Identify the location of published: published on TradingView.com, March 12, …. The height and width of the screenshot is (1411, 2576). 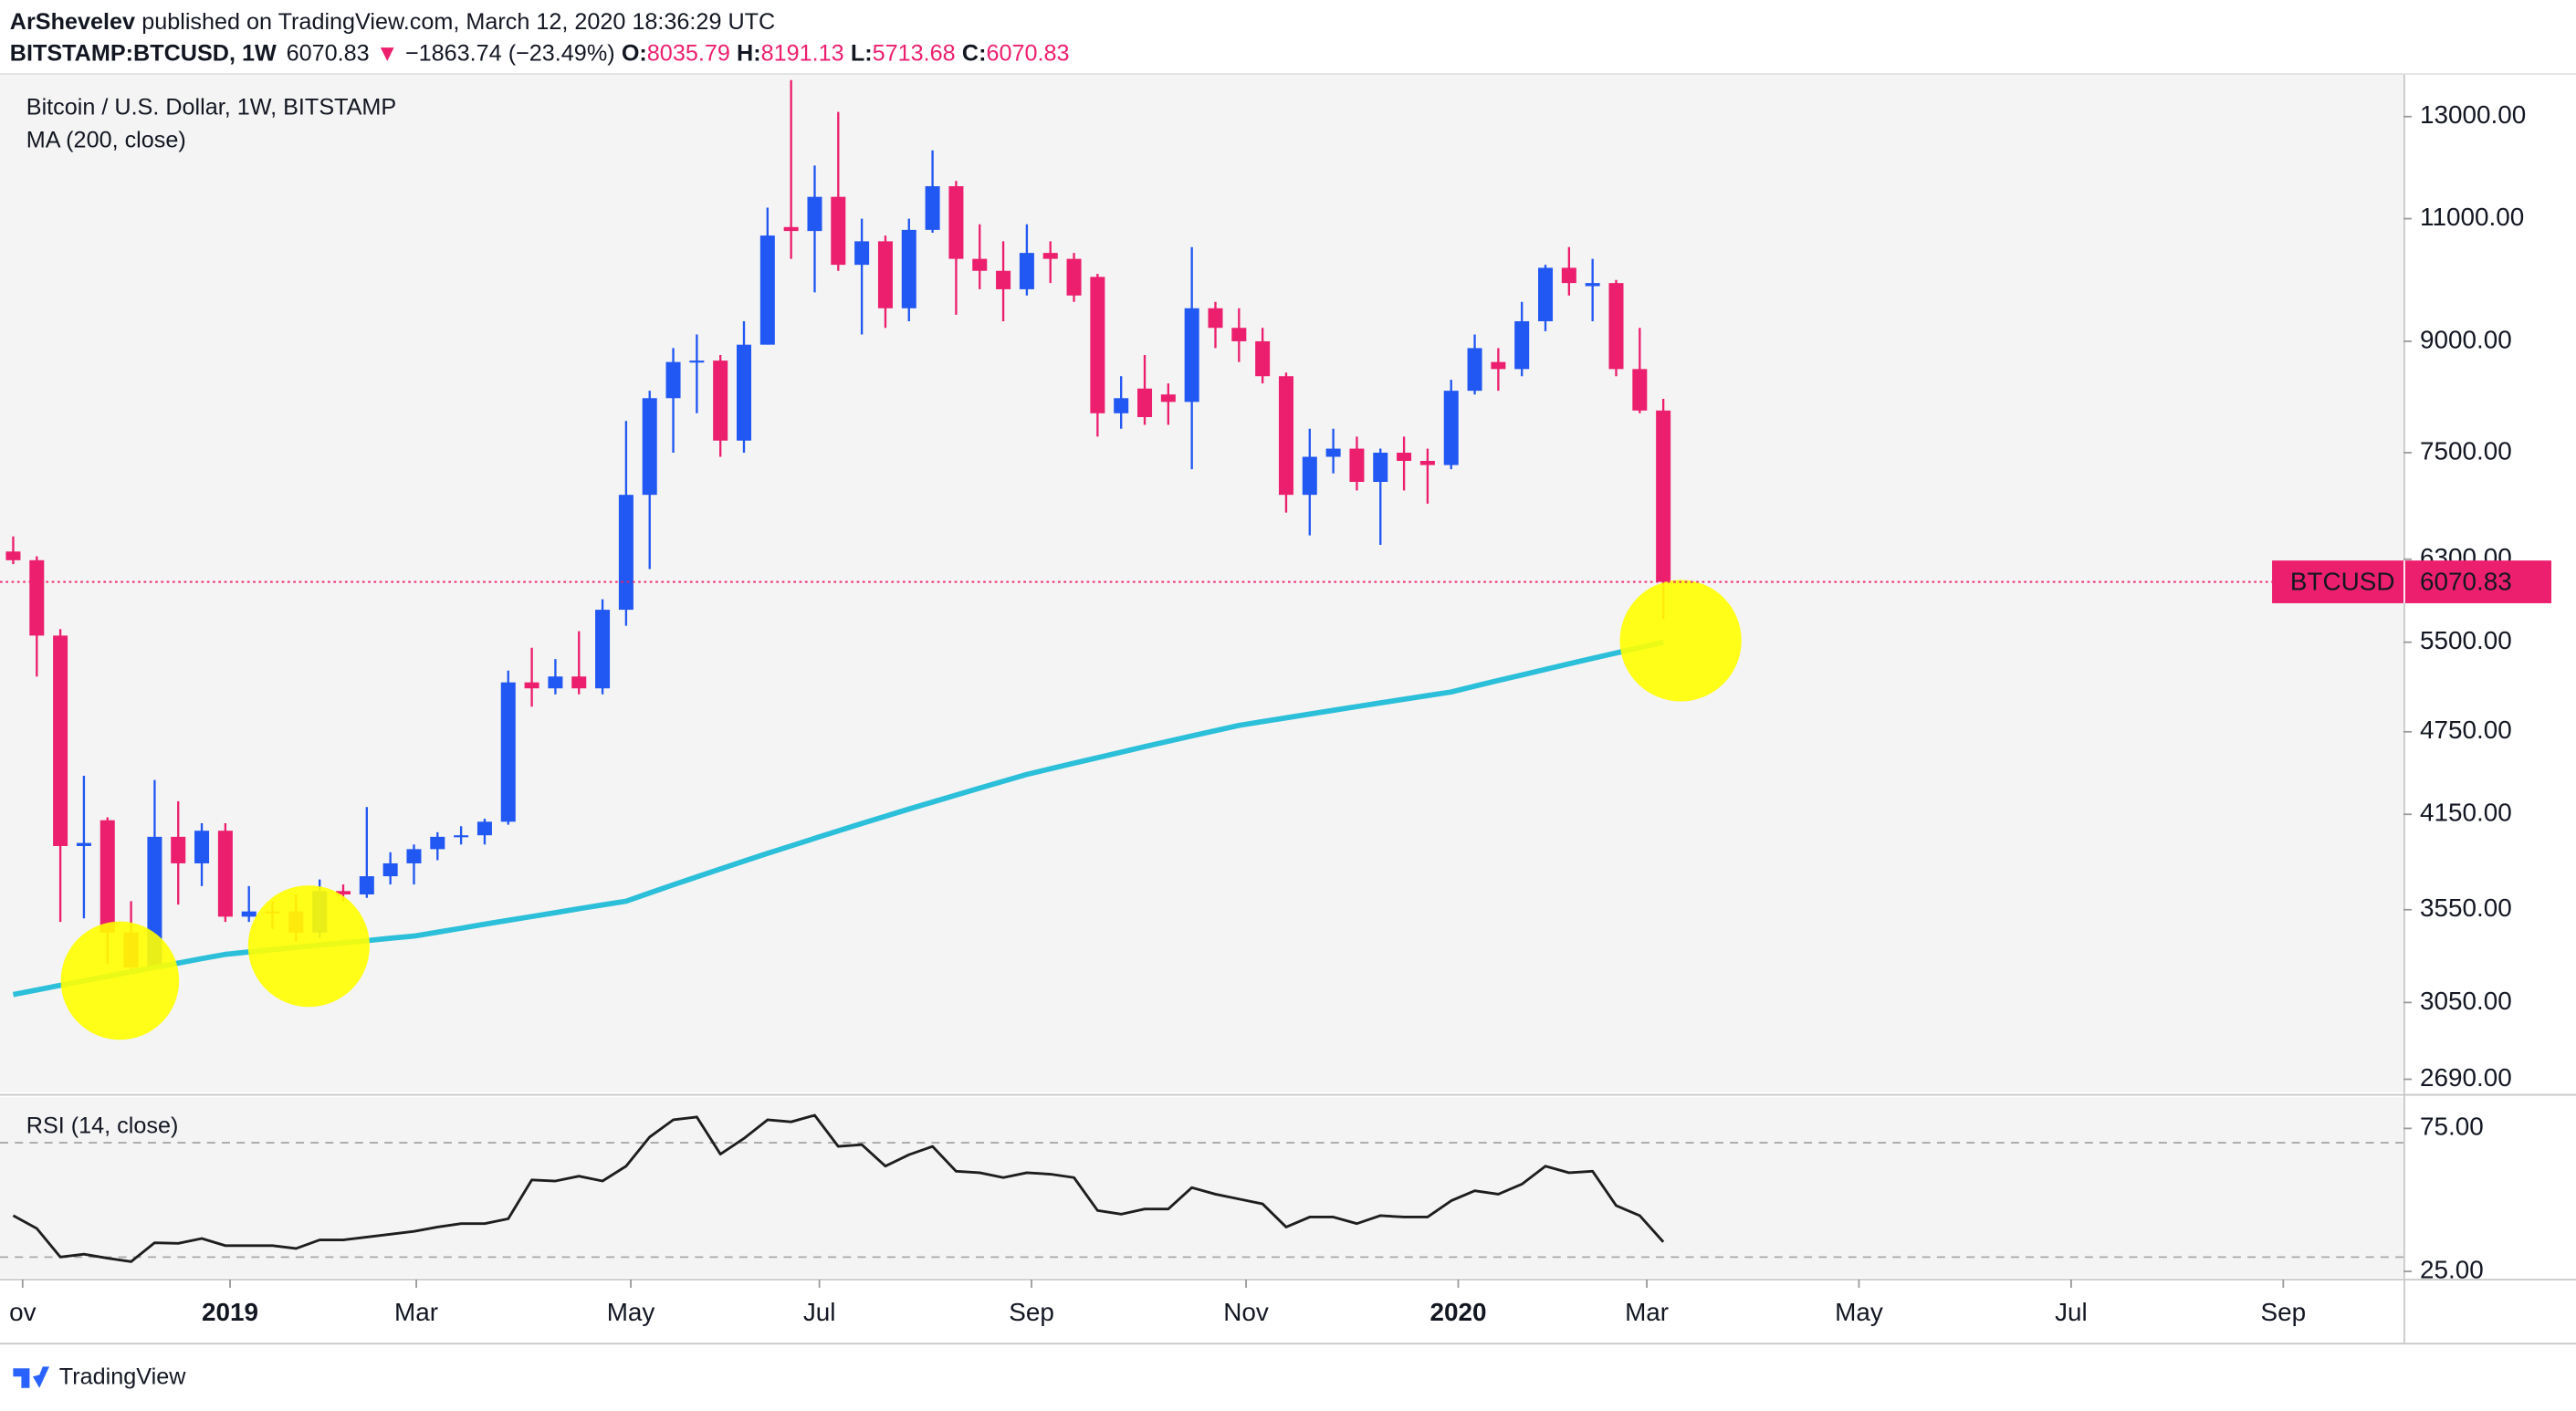
(458, 22).